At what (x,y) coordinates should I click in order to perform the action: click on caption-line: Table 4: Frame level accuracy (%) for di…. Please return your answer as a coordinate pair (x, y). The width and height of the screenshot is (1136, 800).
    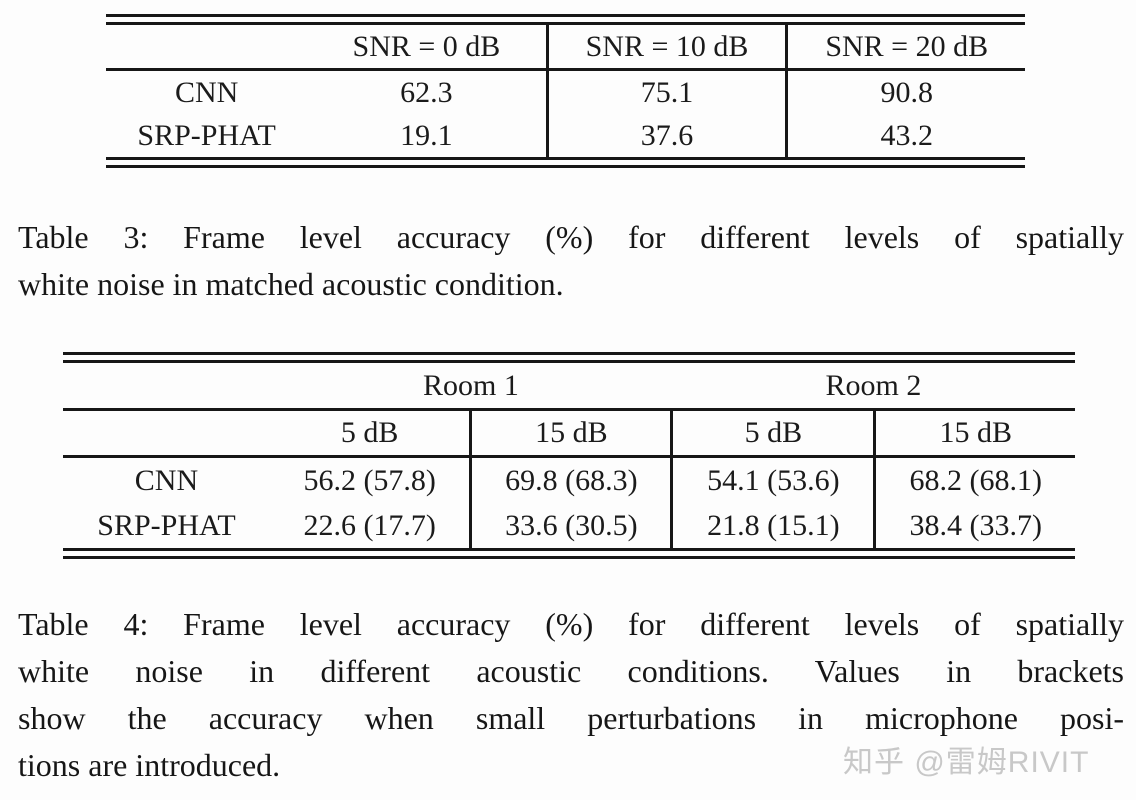
    Looking at the image, I should click on (571, 624).